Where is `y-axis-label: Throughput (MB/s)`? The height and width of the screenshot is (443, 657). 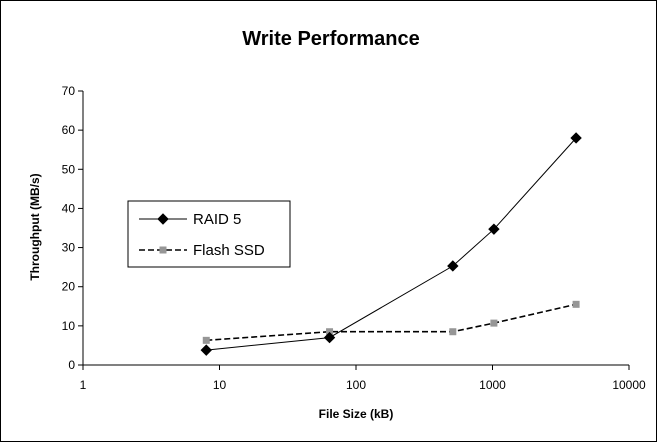 y-axis-label: Throughput (MB/s) is located at coordinates (35, 226).